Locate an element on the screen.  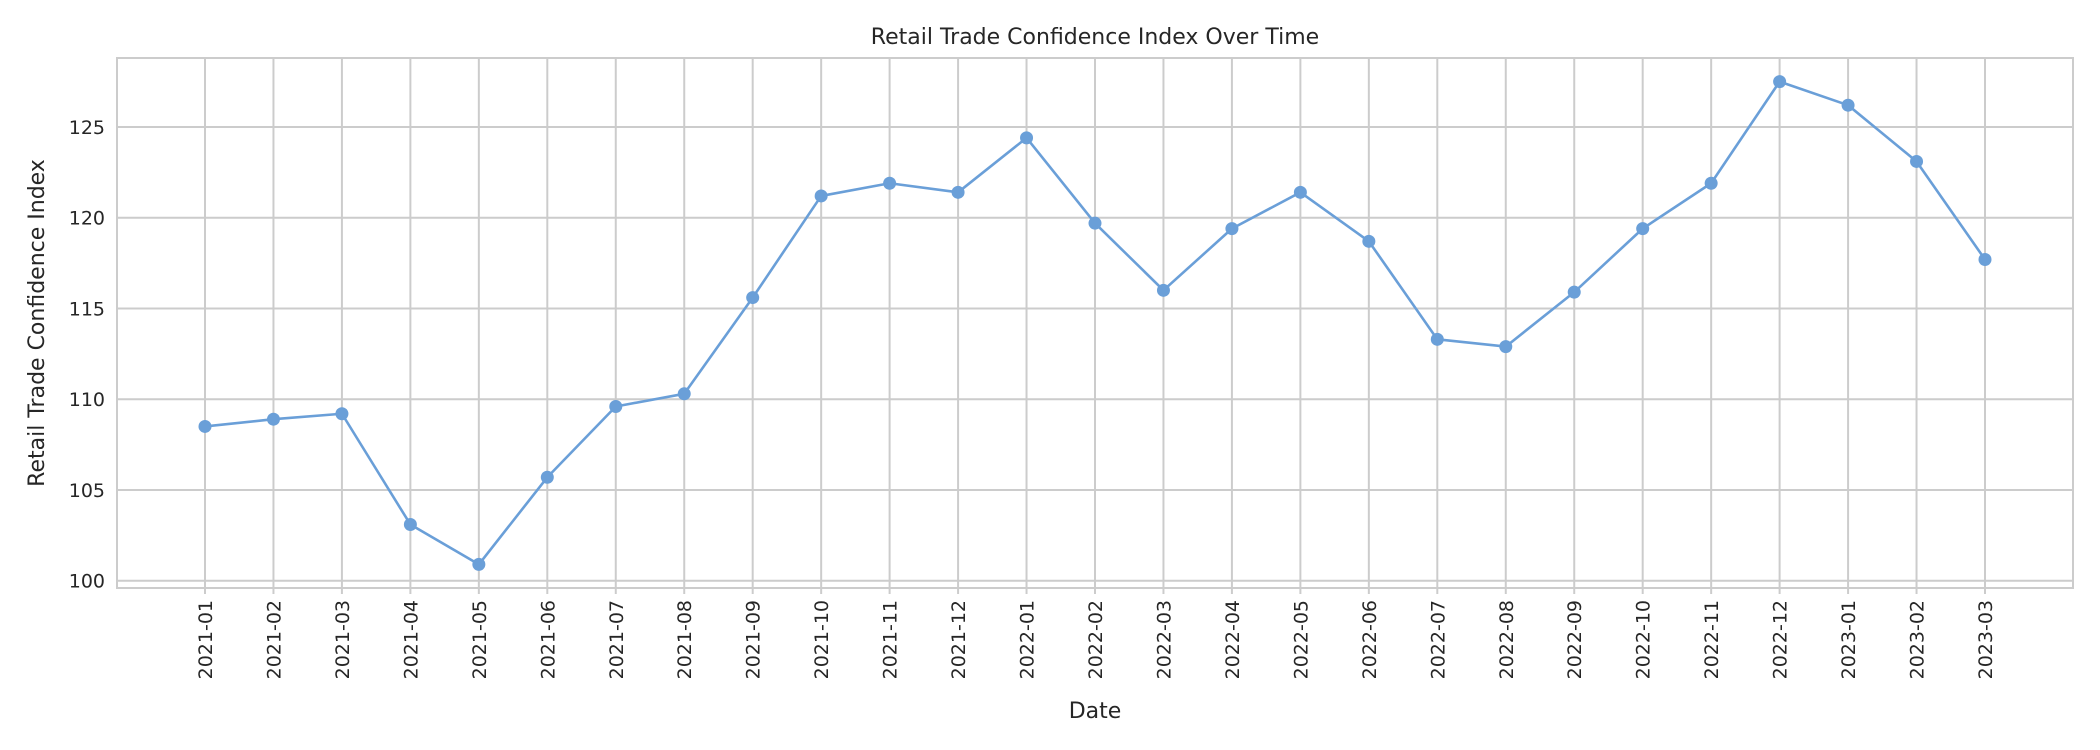
x-tick-label: 2022-01 is located at coordinates (1028, 639).